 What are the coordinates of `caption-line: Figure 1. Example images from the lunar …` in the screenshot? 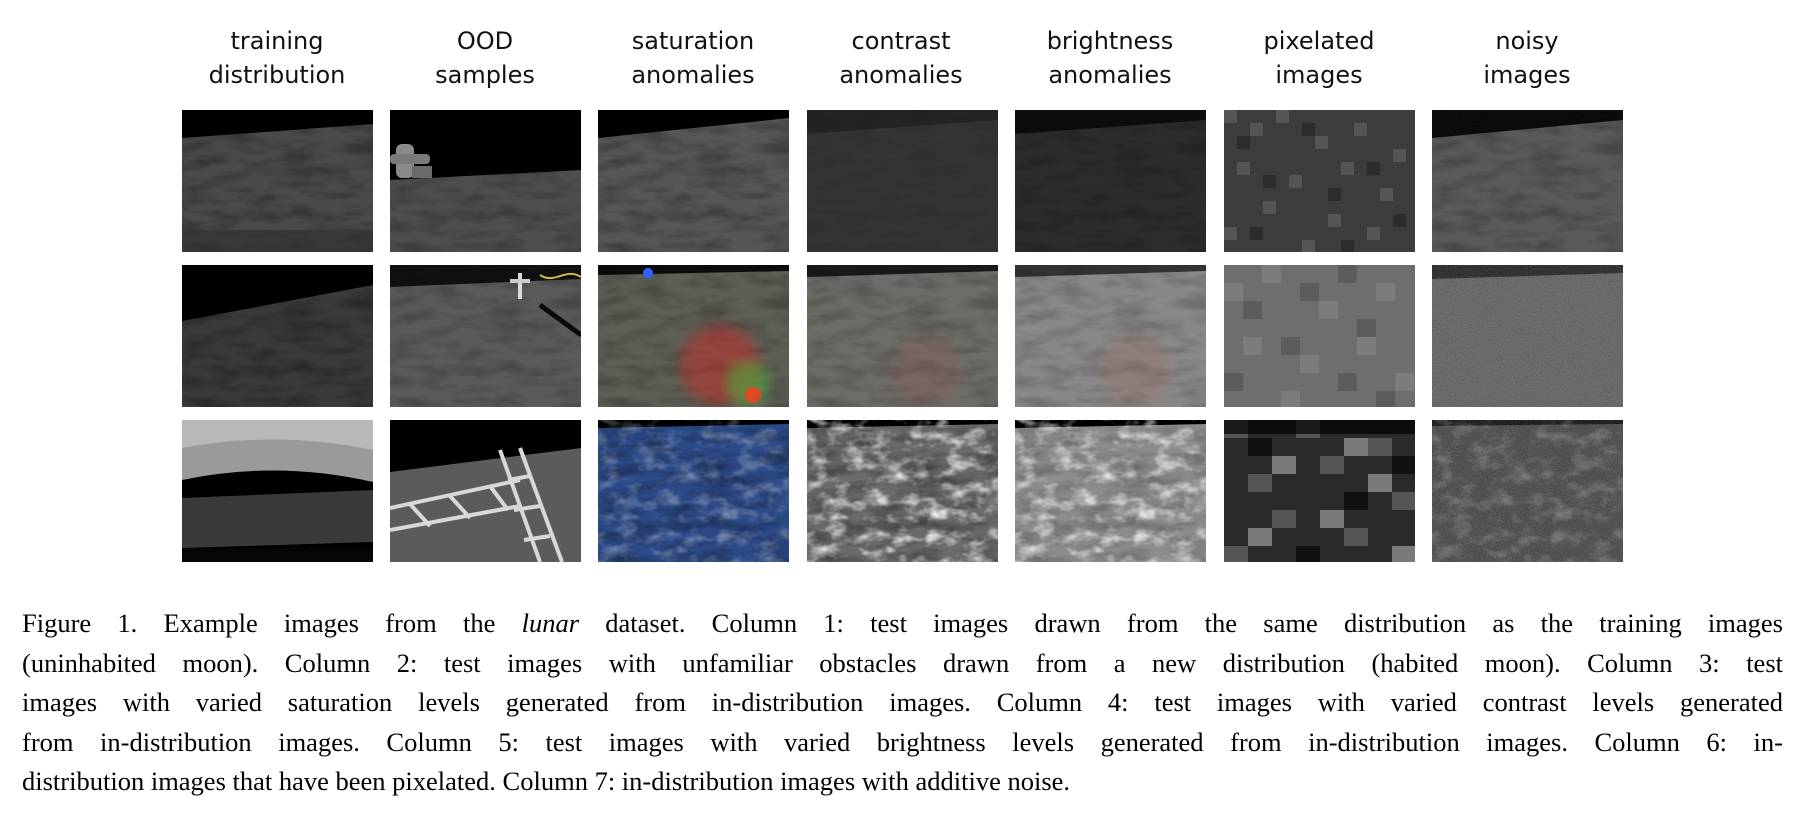 It's located at (902, 624).